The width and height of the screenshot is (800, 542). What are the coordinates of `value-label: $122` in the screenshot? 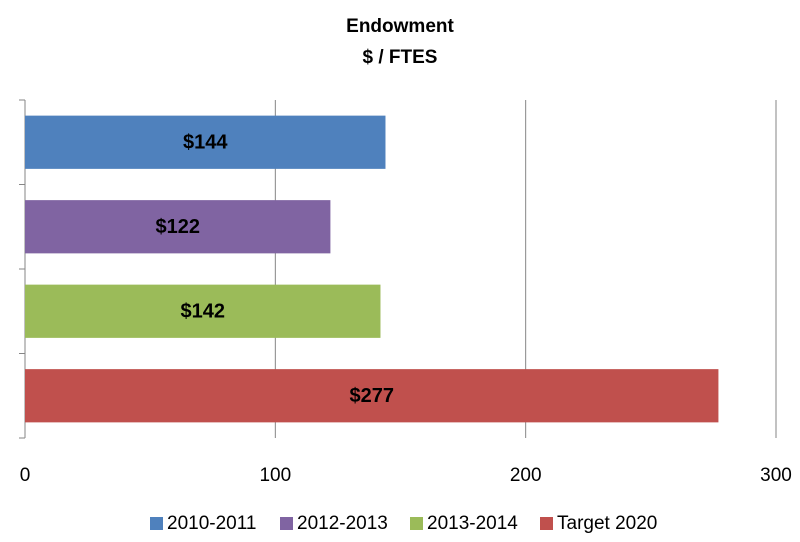 It's located at (177, 227).